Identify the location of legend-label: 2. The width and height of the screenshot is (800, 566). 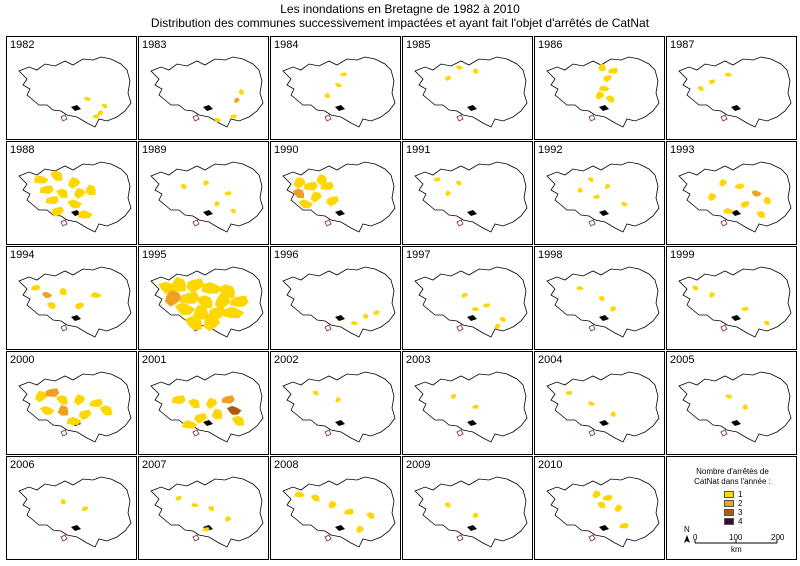
(740, 503).